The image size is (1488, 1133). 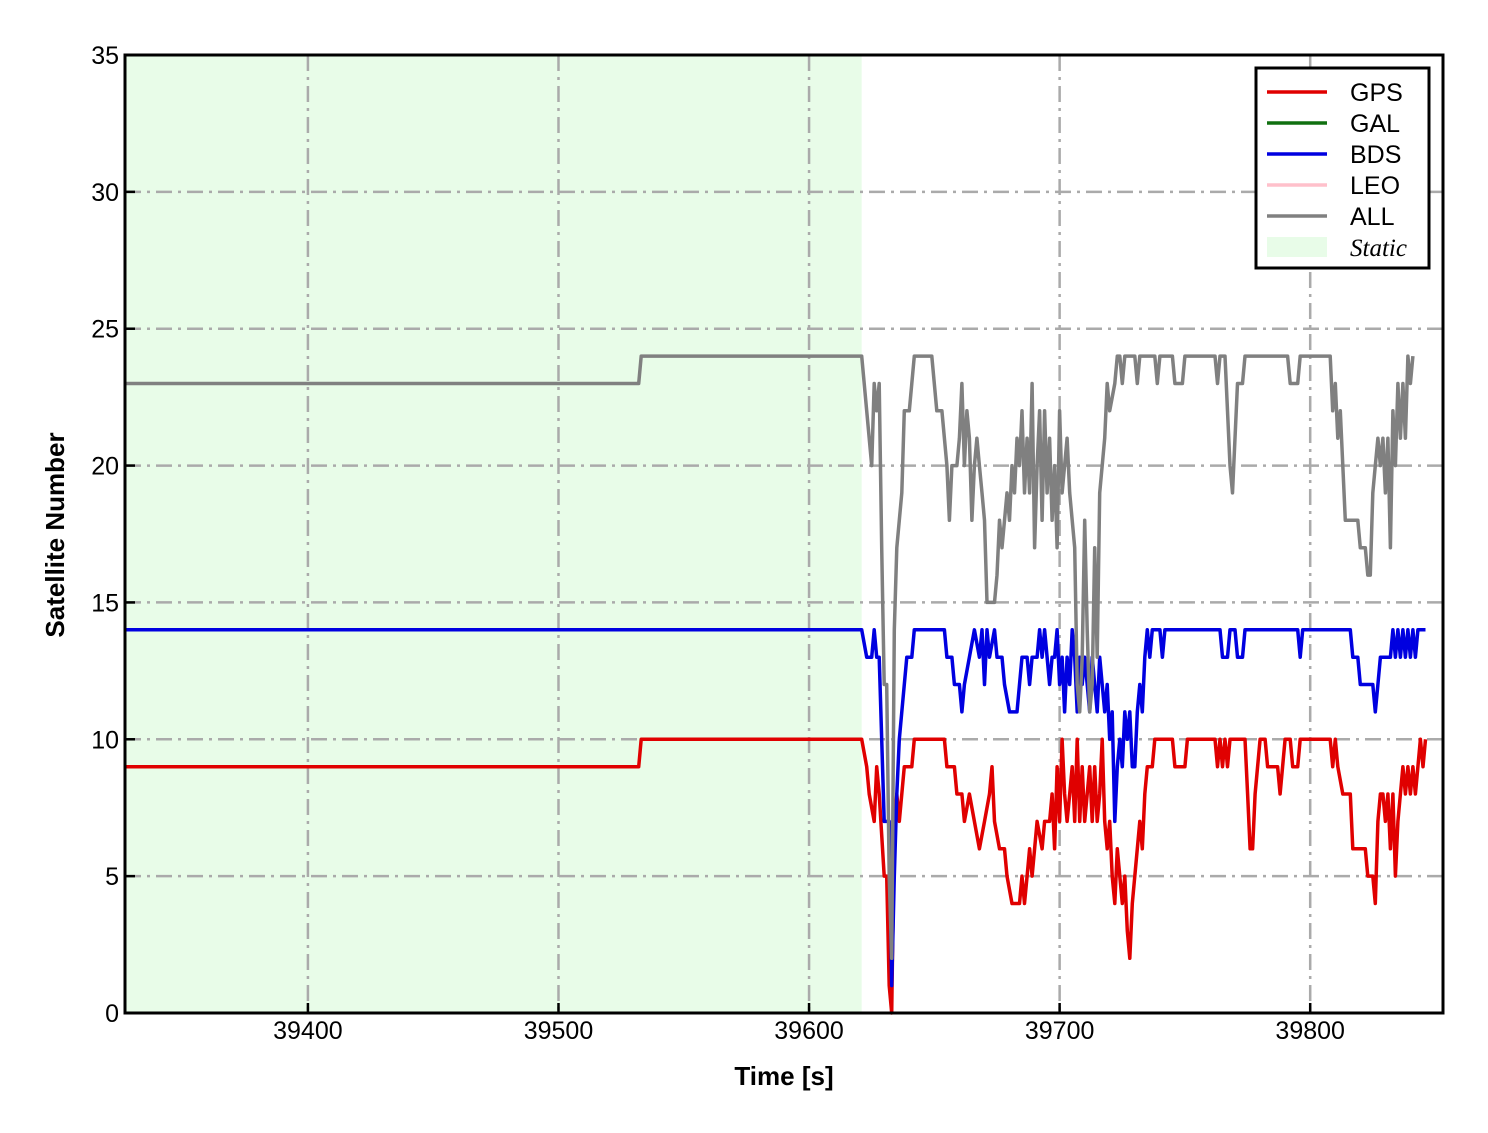 What do you see at coordinates (112, 877) in the screenshot?
I see `y-tick-label: 5` at bounding box center [112, 877].